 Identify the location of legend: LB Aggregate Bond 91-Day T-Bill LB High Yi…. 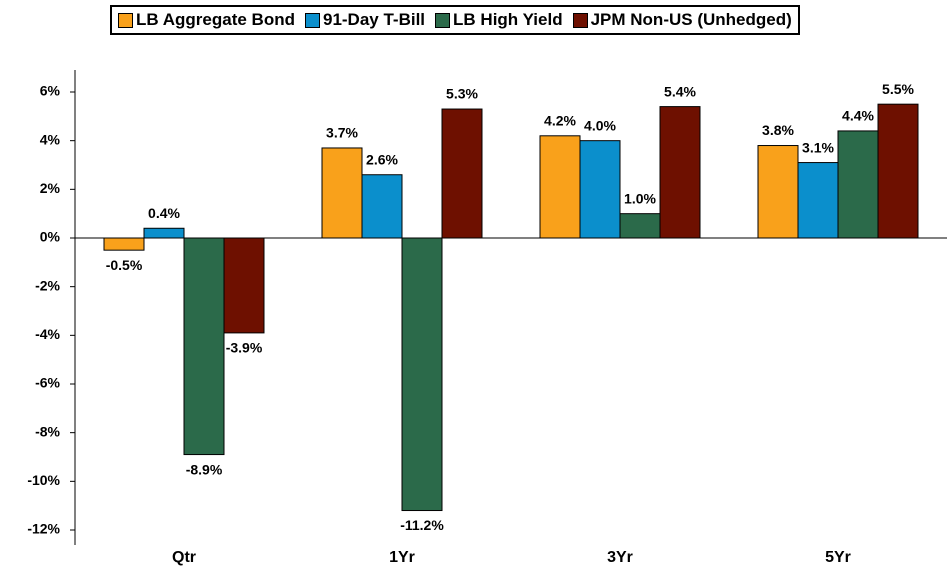
(455, 20).